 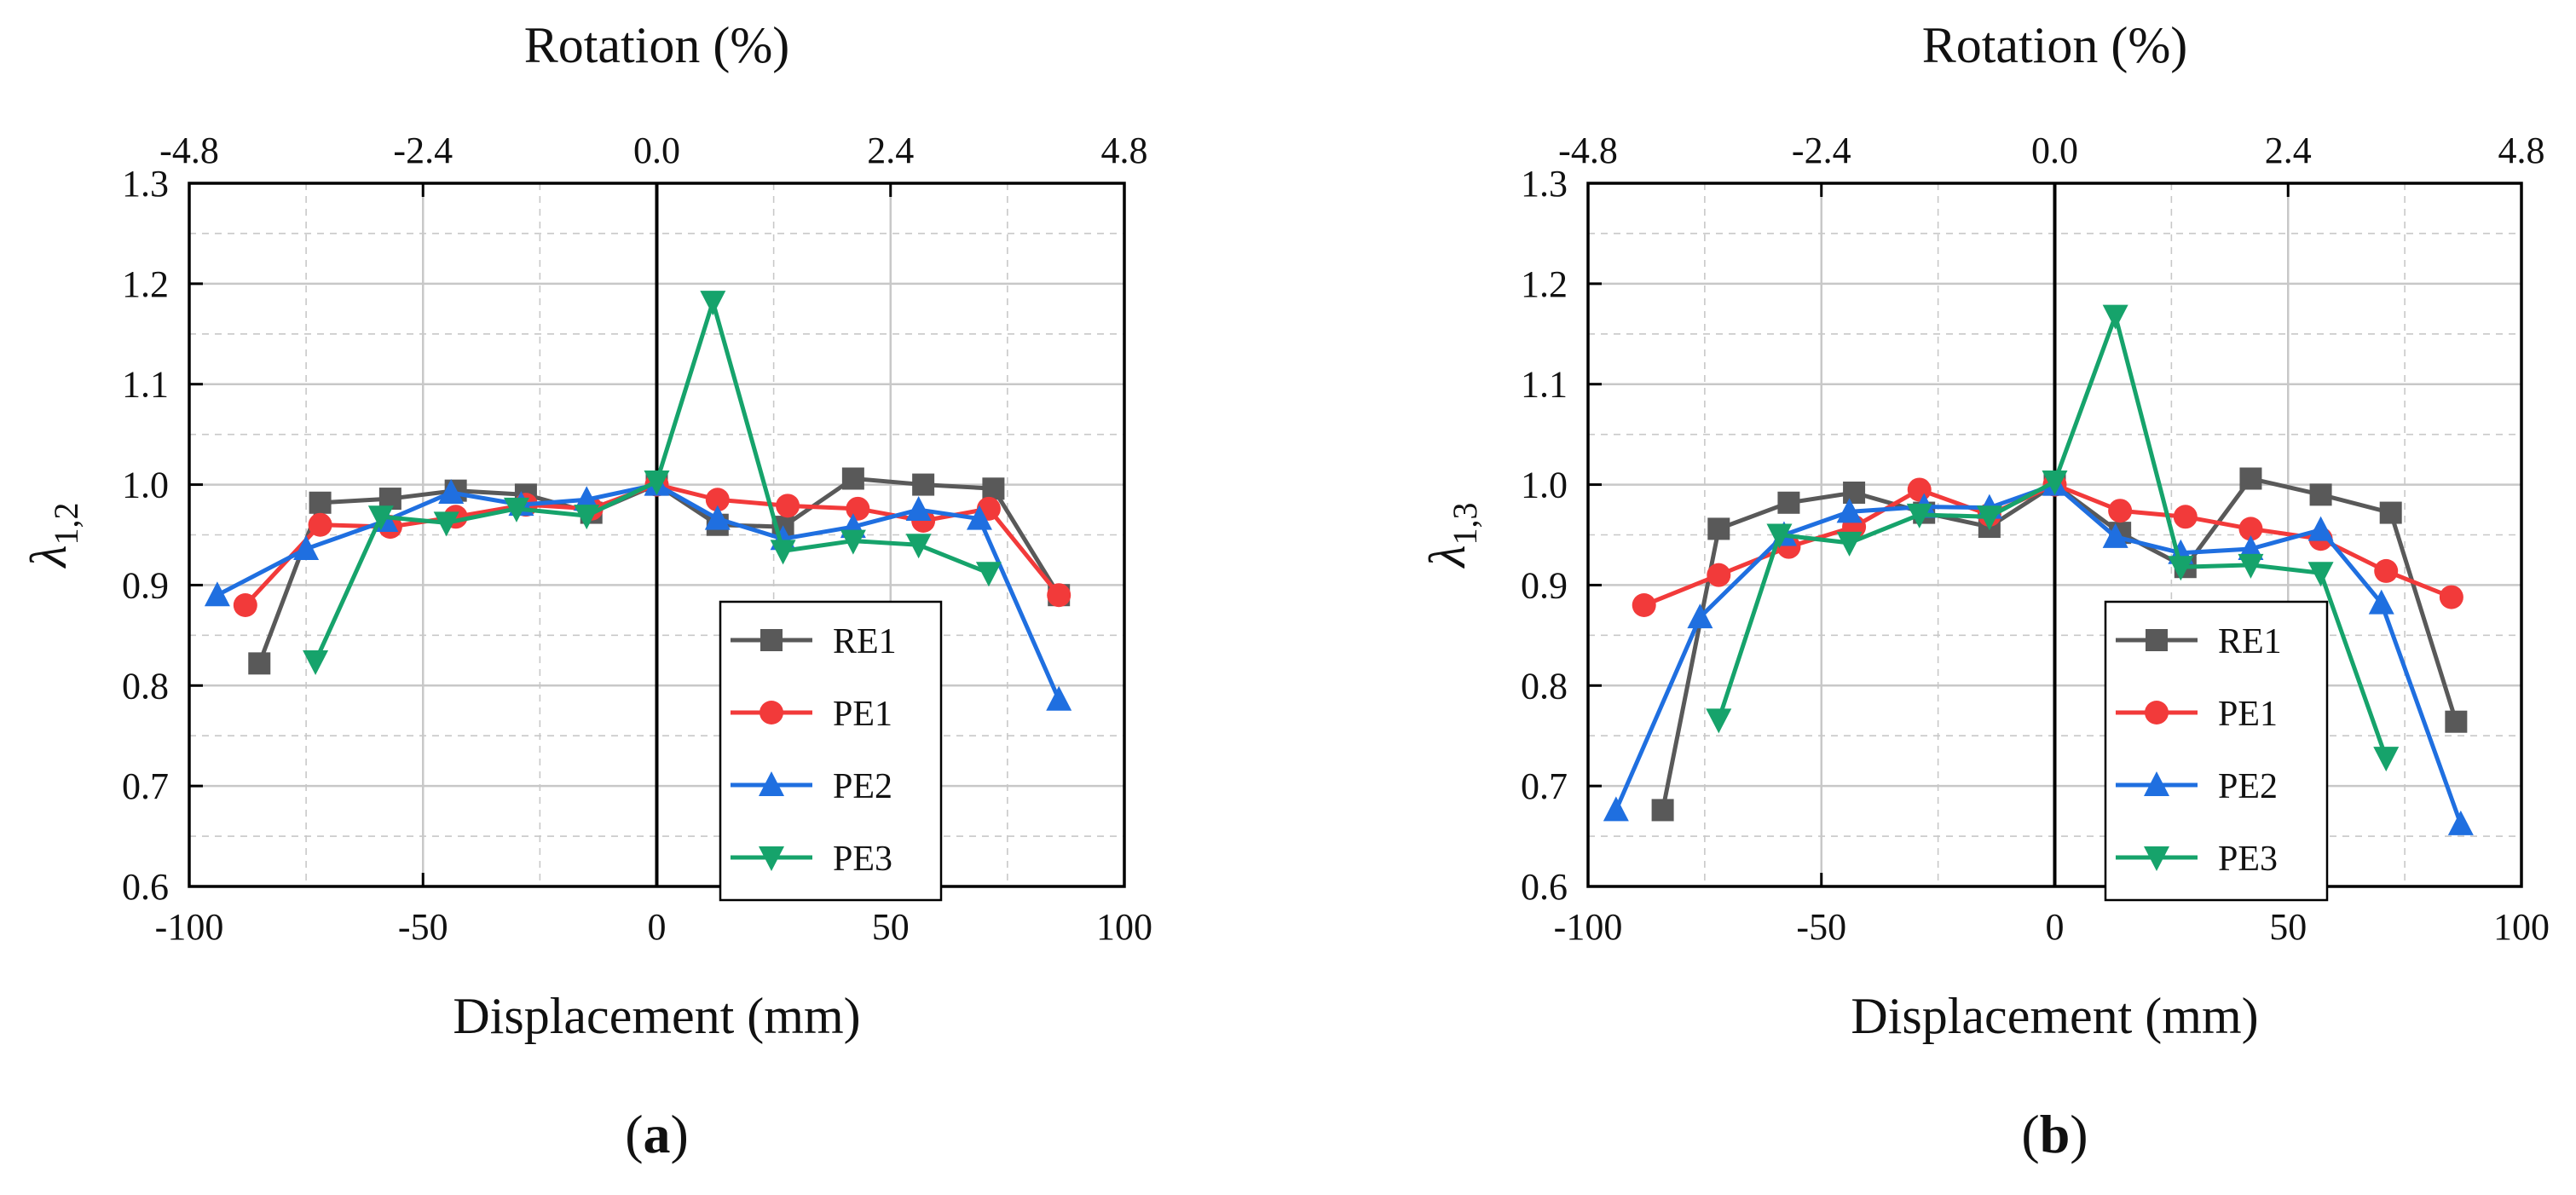 I want to click on x2-axis-title: Rotation (%), so click(x=2055, y=45).